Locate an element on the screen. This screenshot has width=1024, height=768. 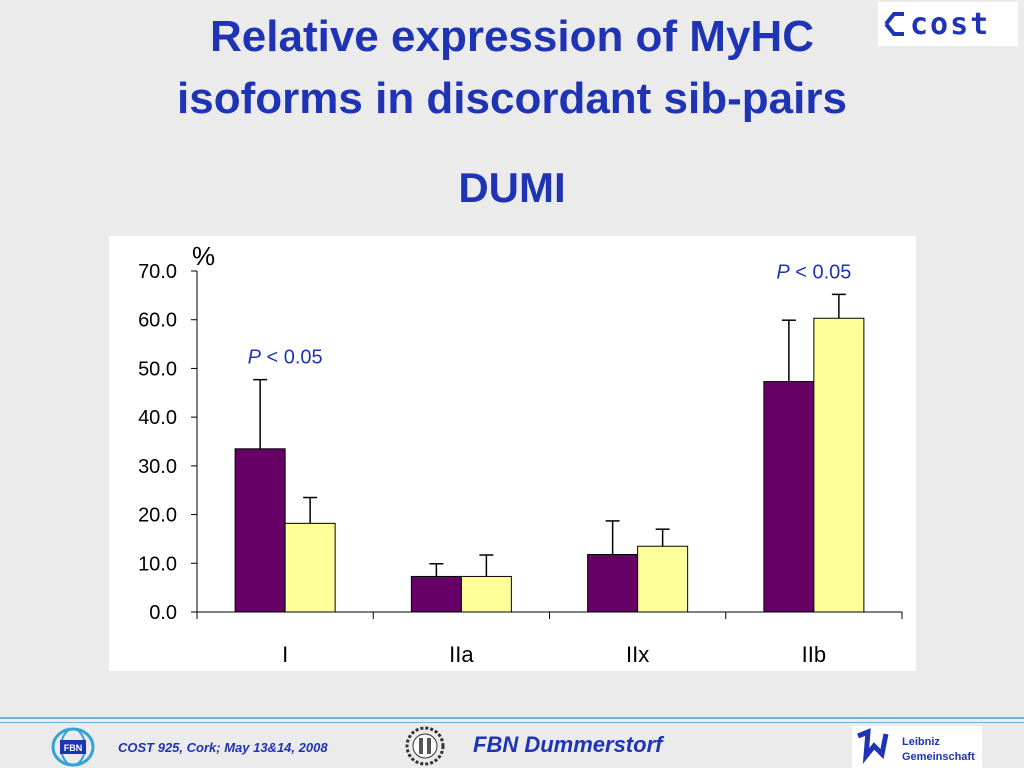
x-tick-label: IIb is located at coordinates (814, 654).